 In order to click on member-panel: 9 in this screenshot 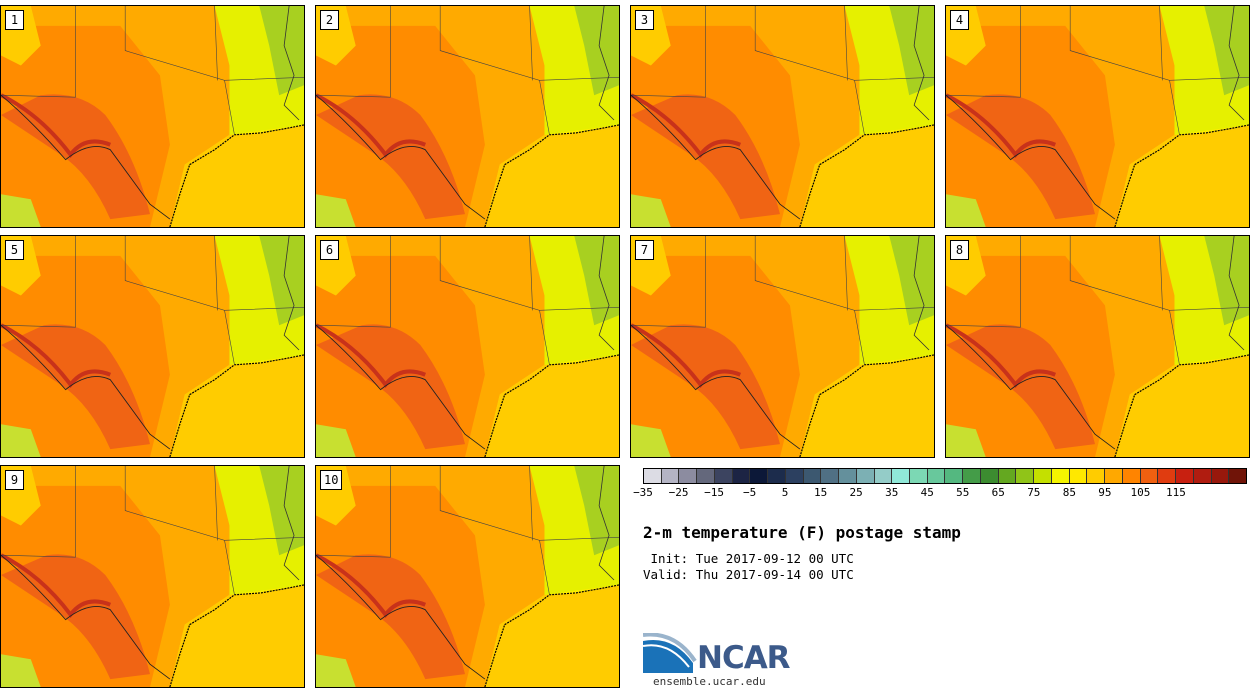, I will do `click(152, 576)`.